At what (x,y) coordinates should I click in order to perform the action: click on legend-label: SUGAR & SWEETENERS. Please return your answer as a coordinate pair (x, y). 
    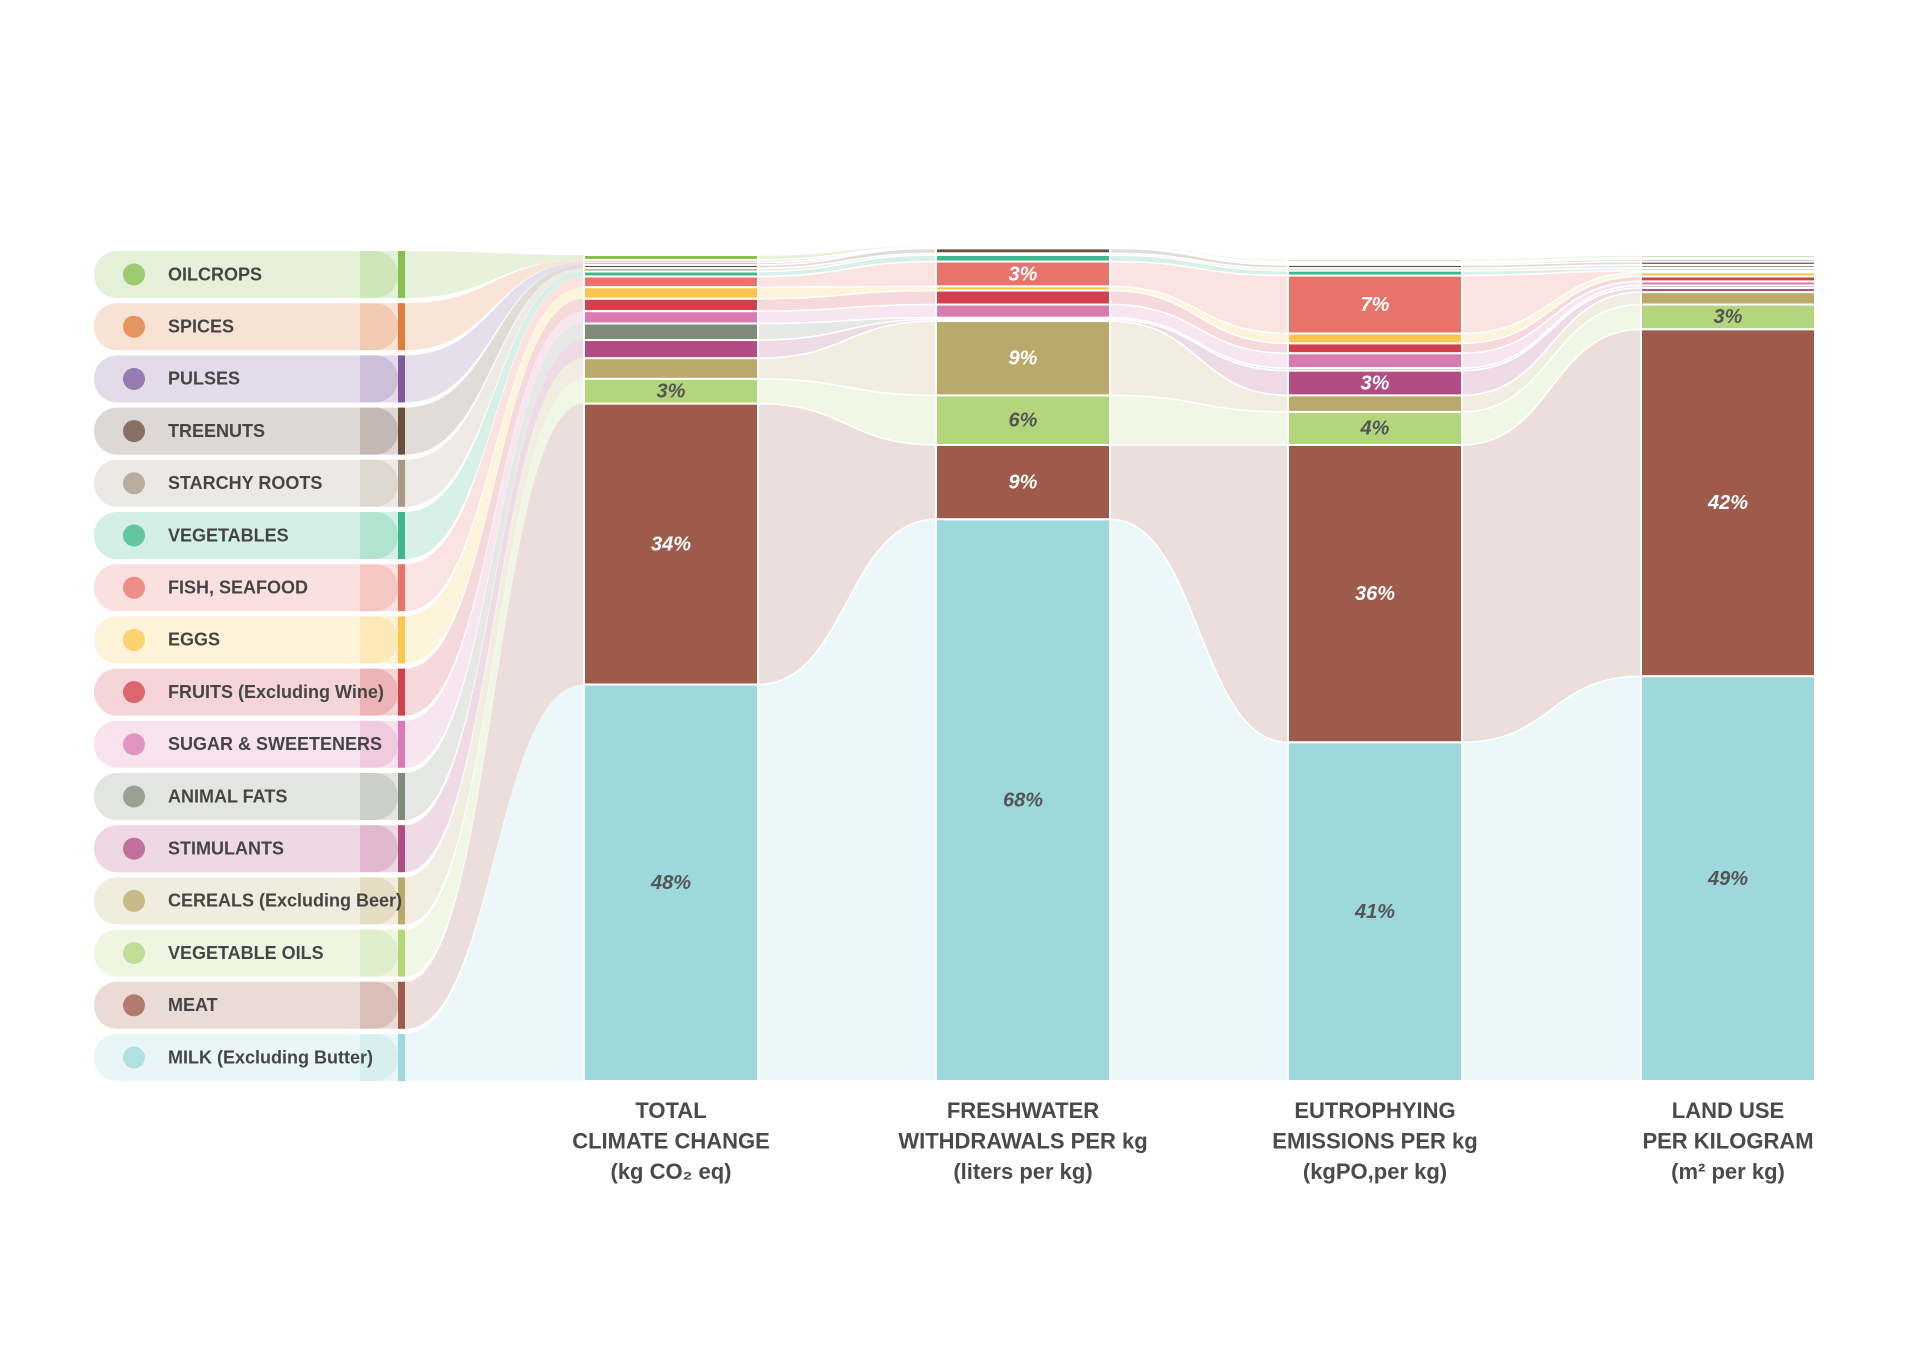
    Looking at the image, I should click on (275, 744).